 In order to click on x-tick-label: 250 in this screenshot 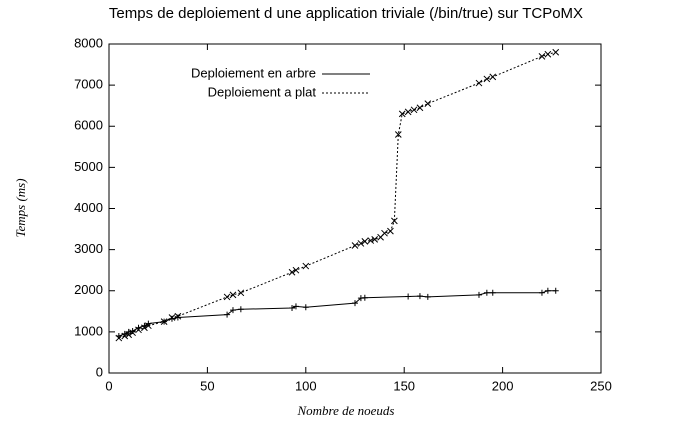, I will do `click(601, 385)`.